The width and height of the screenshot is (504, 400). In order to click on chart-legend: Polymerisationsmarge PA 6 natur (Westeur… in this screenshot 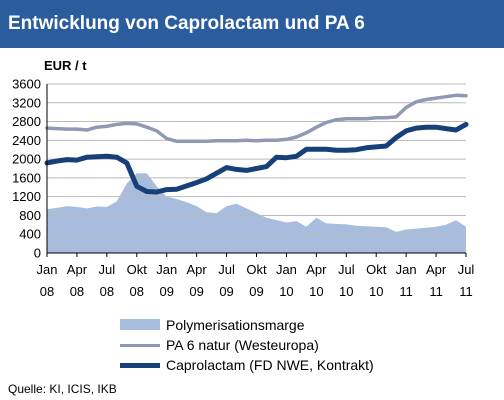, I will do `click(247, 345)`.